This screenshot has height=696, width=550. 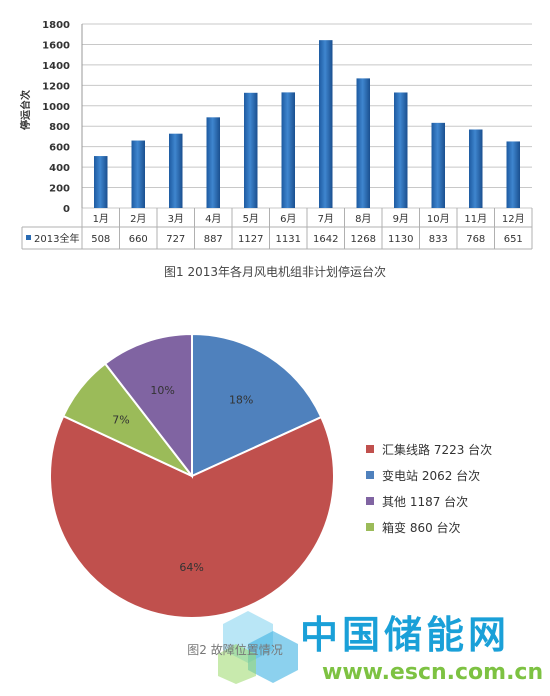 What do you see at coordinates (59, 127) in the screenshot?
I see `y-tick-label: 800` at bounding box center [59, 127].